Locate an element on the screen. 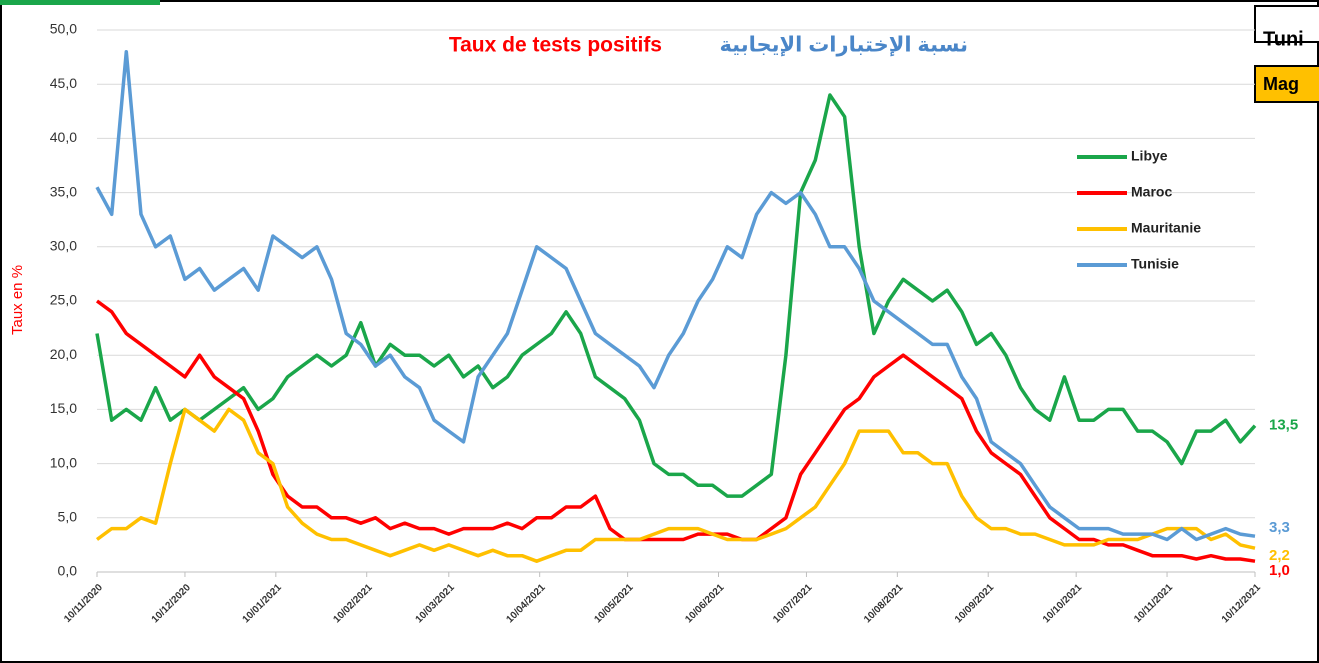 The image size is (1319, 663). legend-label: Maroc is located at coordinates (1151, 192).